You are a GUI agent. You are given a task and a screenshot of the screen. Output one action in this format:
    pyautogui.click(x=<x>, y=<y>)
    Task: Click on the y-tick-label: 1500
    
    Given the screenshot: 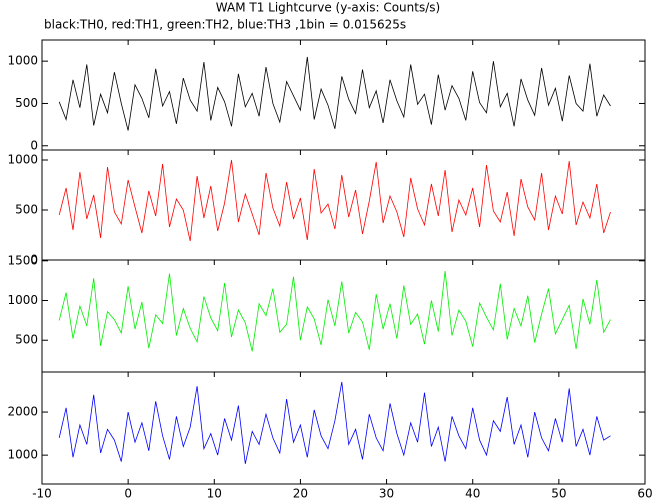 What is the action you would take?
    pyautogui.click(x=22, y=260)
    